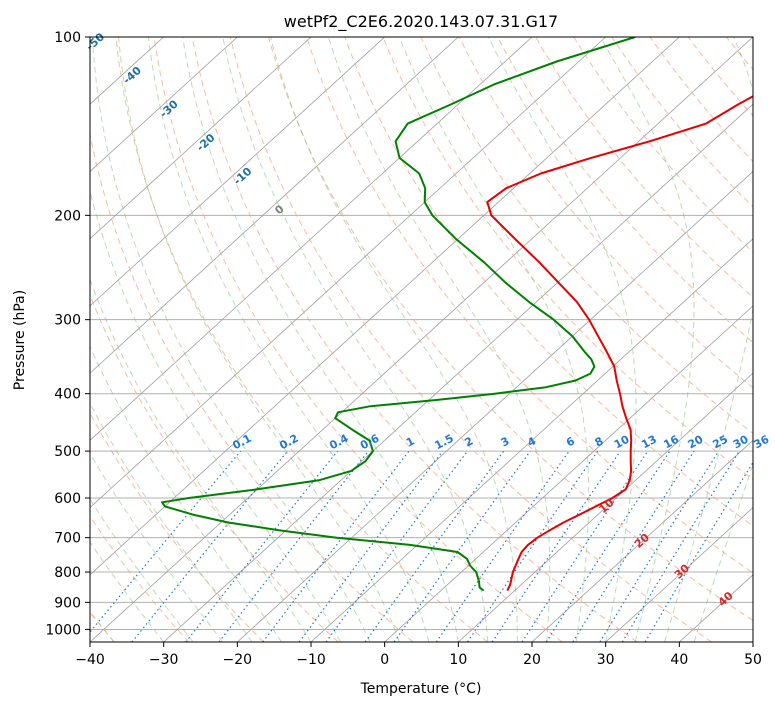  What do you see at coordinates (532, 660) in the screenshot?
I see `x-tick-label: 20` at bounding box center [532, 660].